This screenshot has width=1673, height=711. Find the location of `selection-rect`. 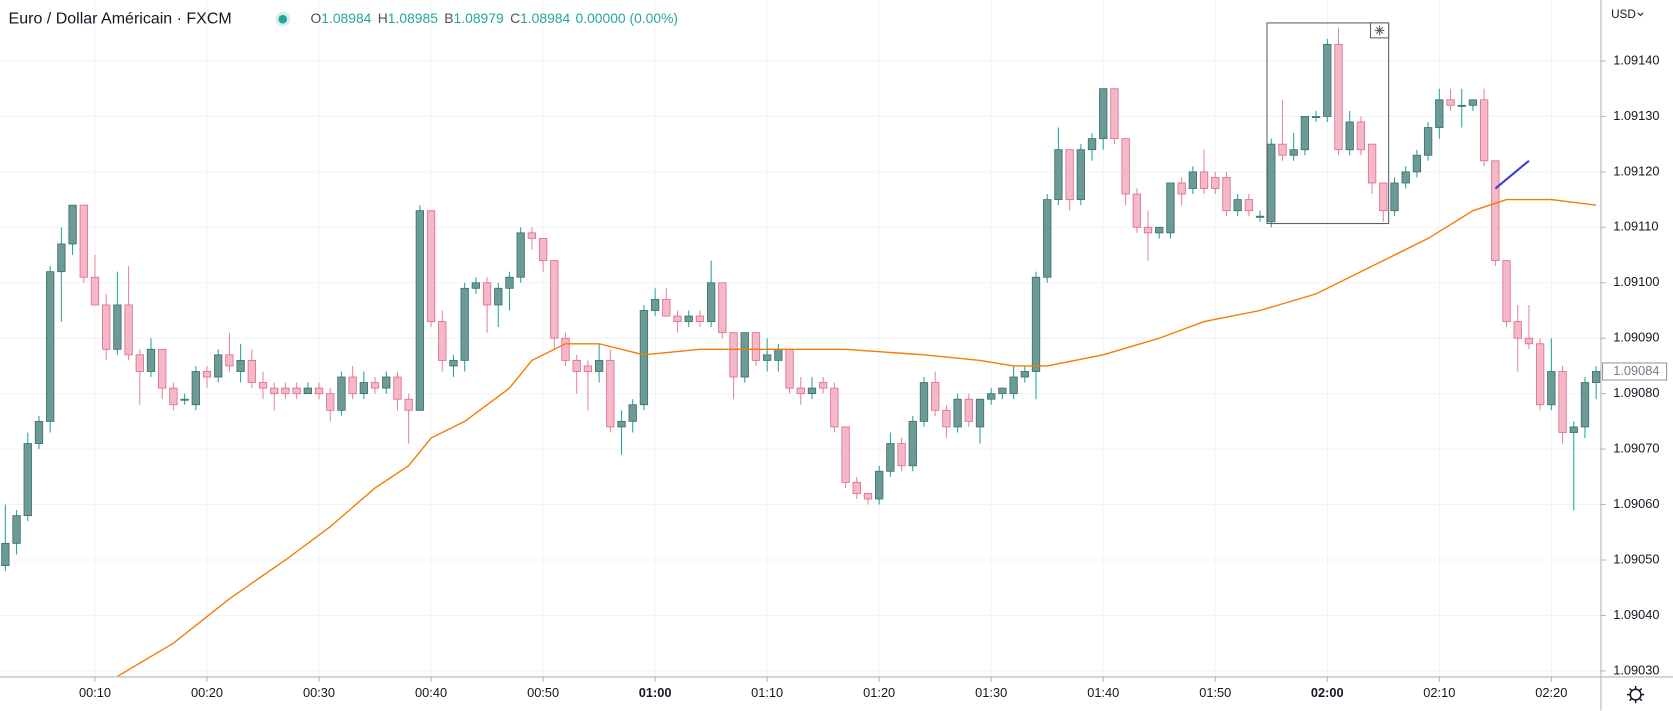

selection-rect is located at coordinates (1328, 123).